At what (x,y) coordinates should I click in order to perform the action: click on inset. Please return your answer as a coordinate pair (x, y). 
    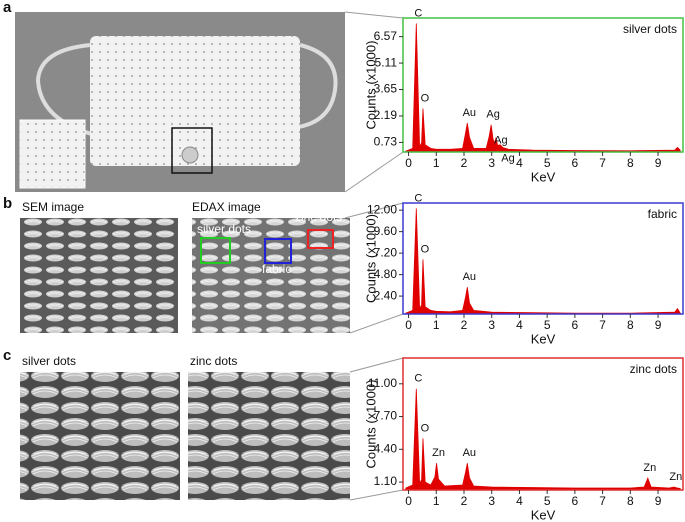
    Looking at the image, I should click on (52, 154).